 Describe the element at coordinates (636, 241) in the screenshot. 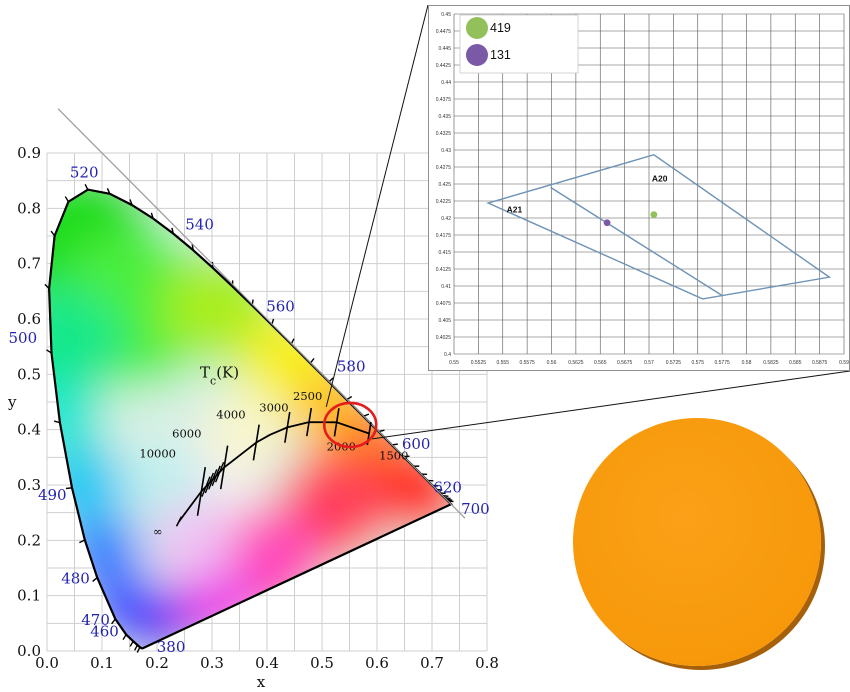

I see `bin-box-a21` at that location.